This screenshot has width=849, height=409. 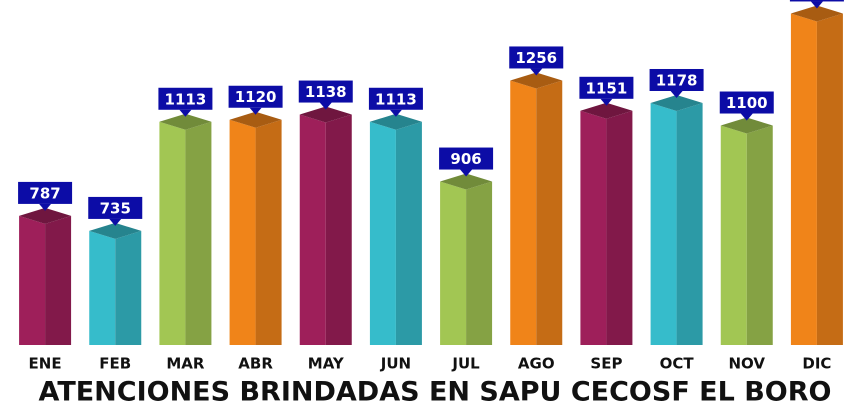 What do you see at coordinates (185, 364) in the screenshot?
I see `x-tick-label: MAR` at bounding box center [185, 364].